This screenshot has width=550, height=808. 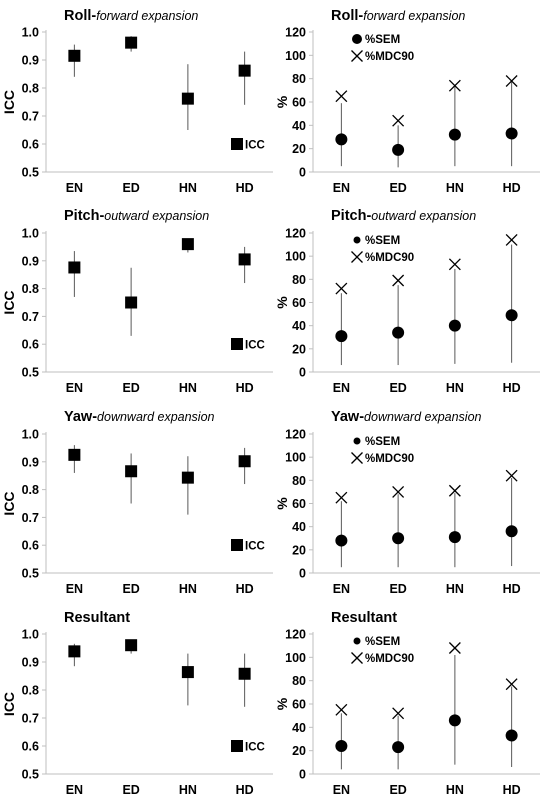 What do you see at coordinates (382, 442) in the screenshot?
I see `legend-sem-label: %SEM` at bounding box center [382, 442].